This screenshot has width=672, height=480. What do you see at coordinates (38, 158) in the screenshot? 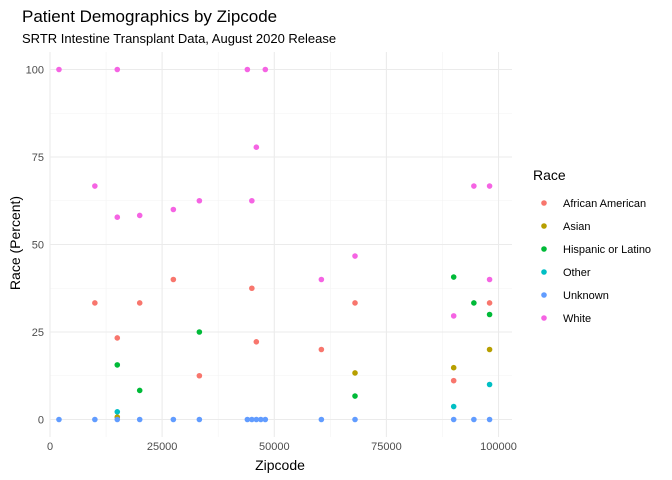
I see `y-tick-label: 75` at bounding box center [38, 158].